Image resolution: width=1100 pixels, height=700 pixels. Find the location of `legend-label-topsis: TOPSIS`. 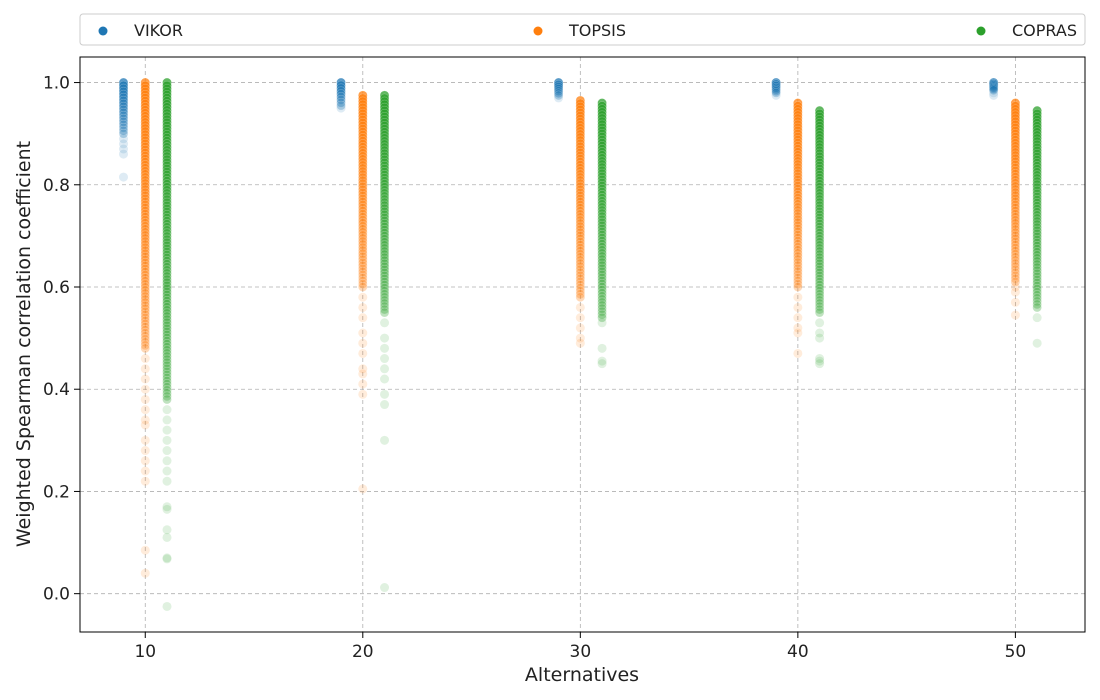

legend-label-topsis: TOPSIS is located at coordinates (597, 30).